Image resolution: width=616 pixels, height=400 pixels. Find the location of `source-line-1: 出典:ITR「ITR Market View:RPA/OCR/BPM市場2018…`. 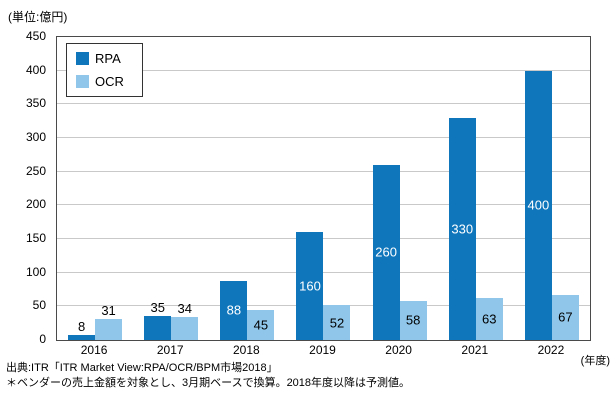

source-line-1: 出典:ITR「ITR Market View:RPA/OCR/BPM市場2018… is located at coordinates (142, 368).